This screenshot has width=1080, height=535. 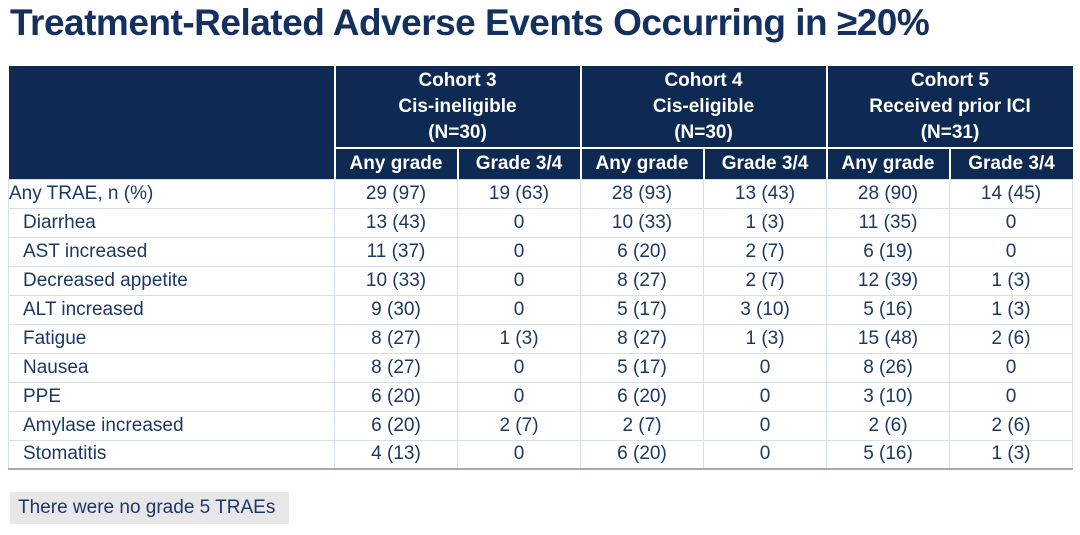 I want to click on row-label: ALT increased, so click(x=171, y=309).